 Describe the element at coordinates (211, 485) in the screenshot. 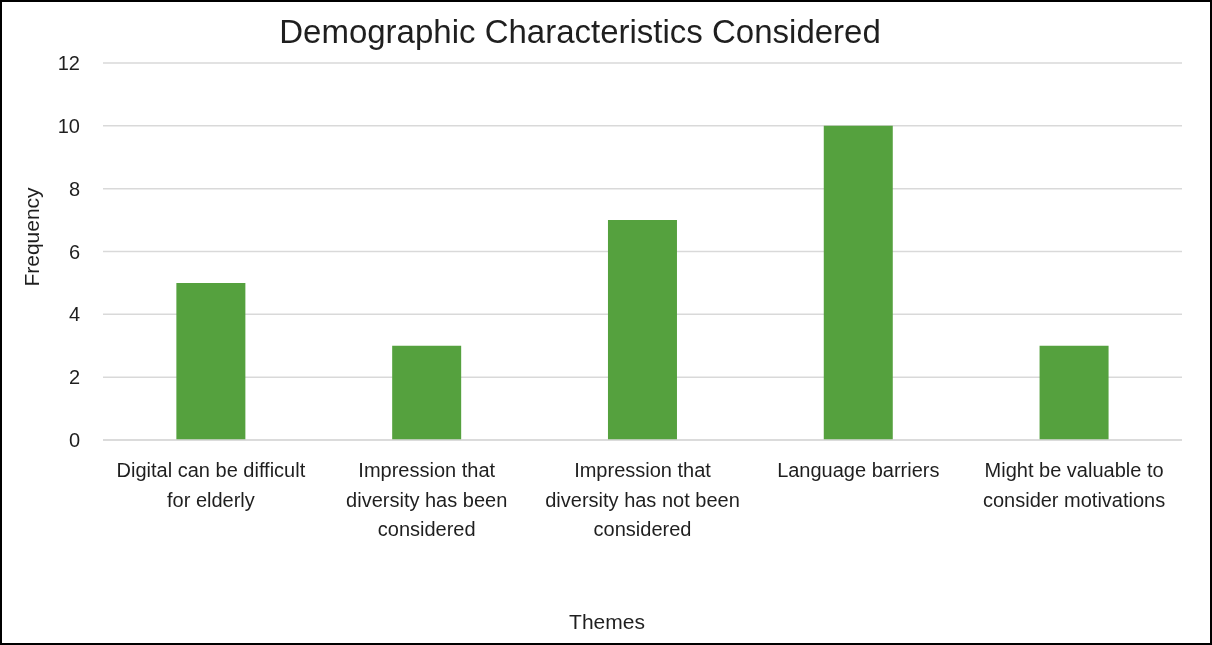

I see `x-tick-label: Digital can be difficult for elderly` at that location.